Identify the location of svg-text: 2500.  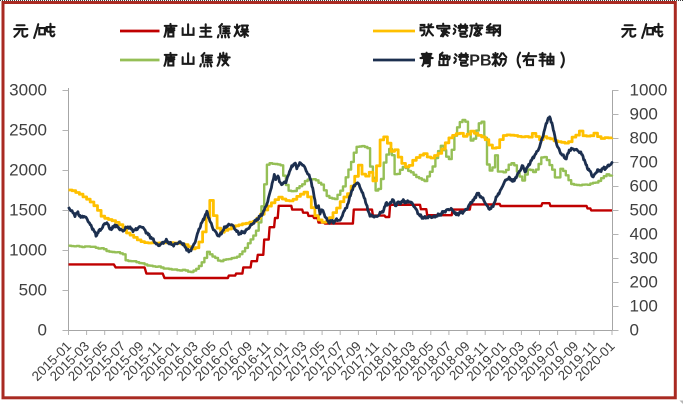
(28, 130).